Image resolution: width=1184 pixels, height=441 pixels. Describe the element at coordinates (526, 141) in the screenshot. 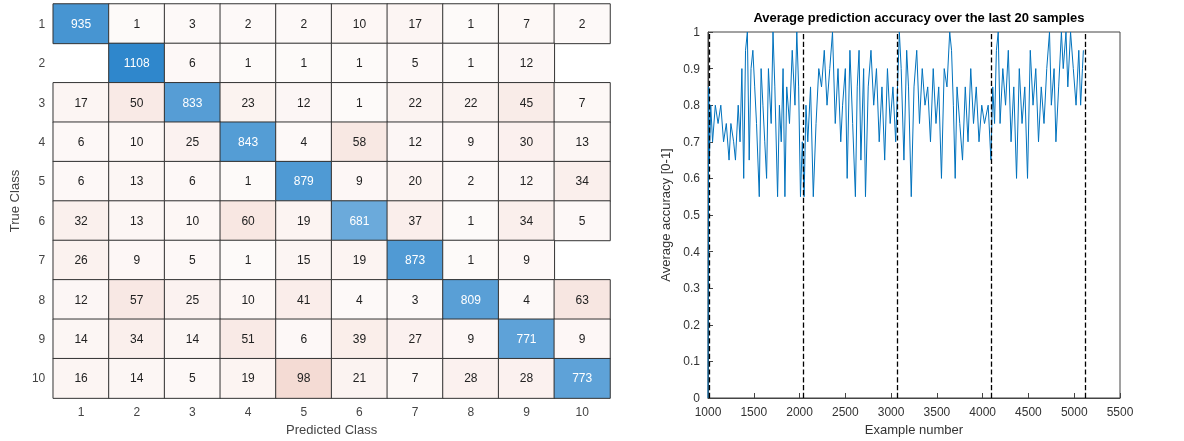

I see `data-label: 30` at that location.